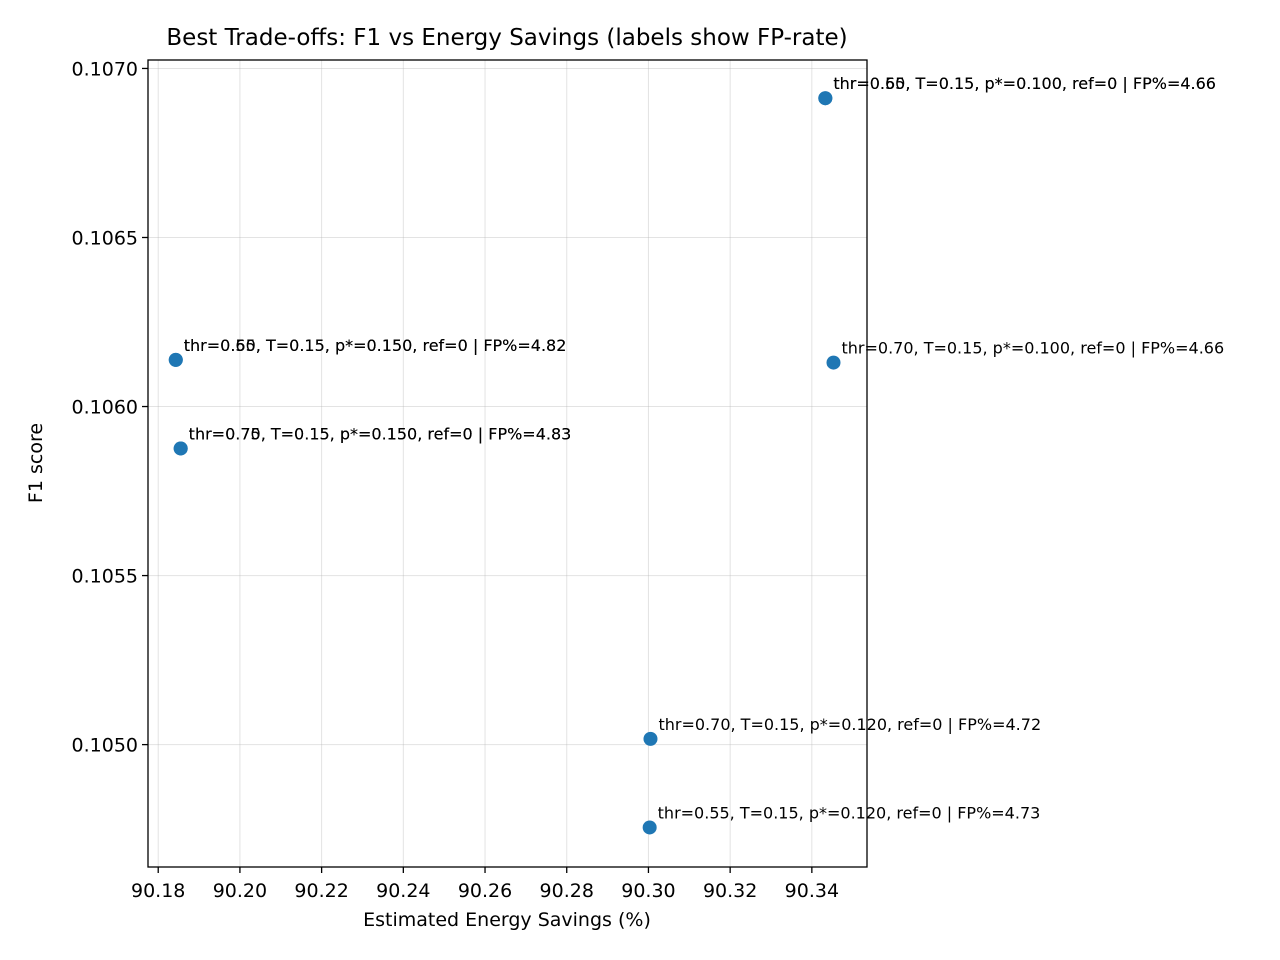  Describe the element at coordinates (105, 746) in the screenshot. I see `y-tick-label: 0.1050` at that location.